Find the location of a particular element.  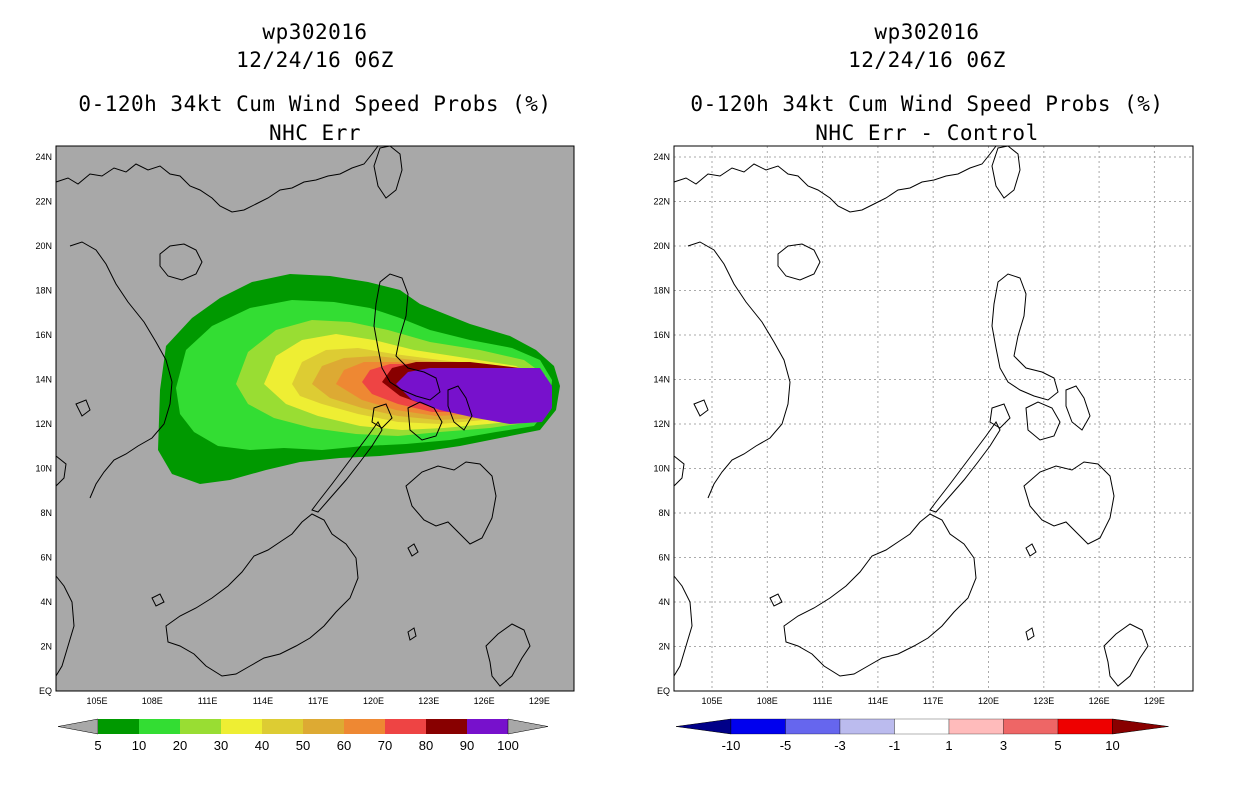

right-colorbar-labels: -10 -5 -3 -1 1 3 5 10 is located at coordinates (921, 745).